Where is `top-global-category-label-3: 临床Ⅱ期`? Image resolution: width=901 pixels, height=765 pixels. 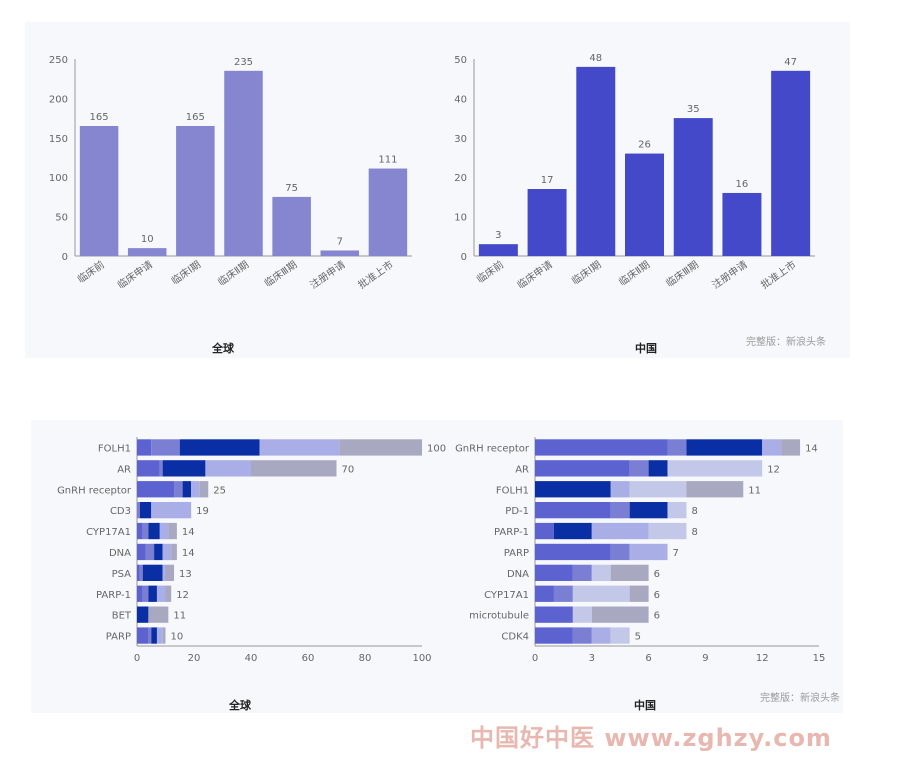 top-global-category-label-3: 临床Ⅱ期 is located at coordinates (233, 273).